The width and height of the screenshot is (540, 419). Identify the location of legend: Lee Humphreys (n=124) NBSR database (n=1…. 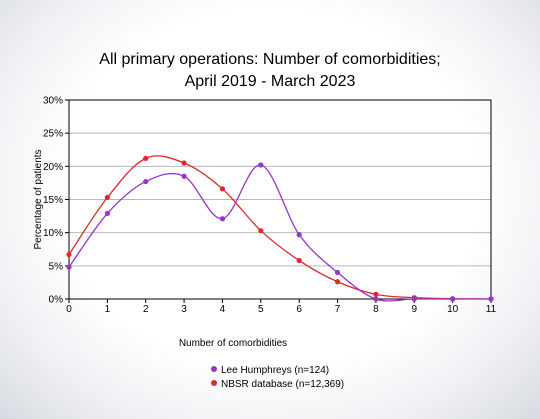
(277, 377).